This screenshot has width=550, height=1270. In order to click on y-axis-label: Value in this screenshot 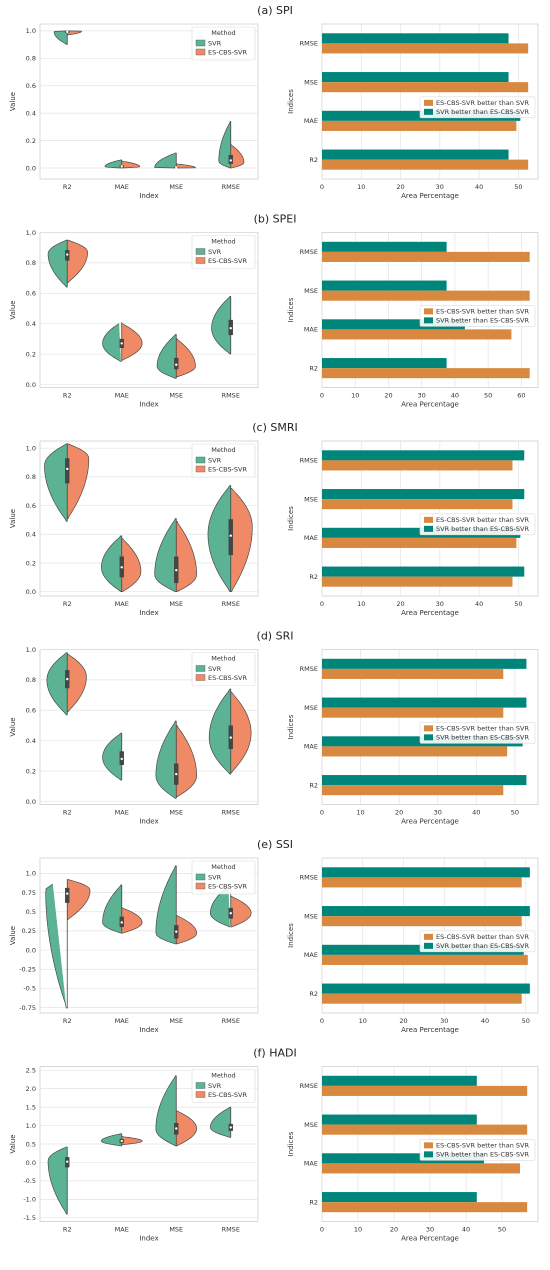, I will do `click(13, 518)`.